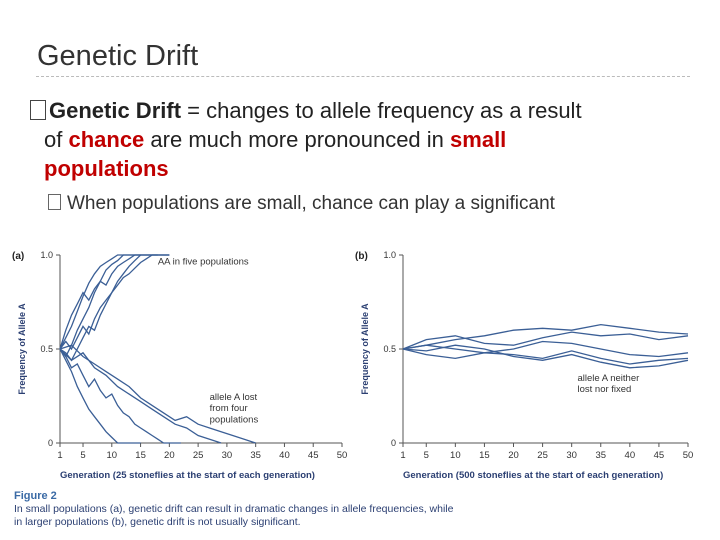  I want to click on slide-title: Genetic Drift, so click(118, 56).